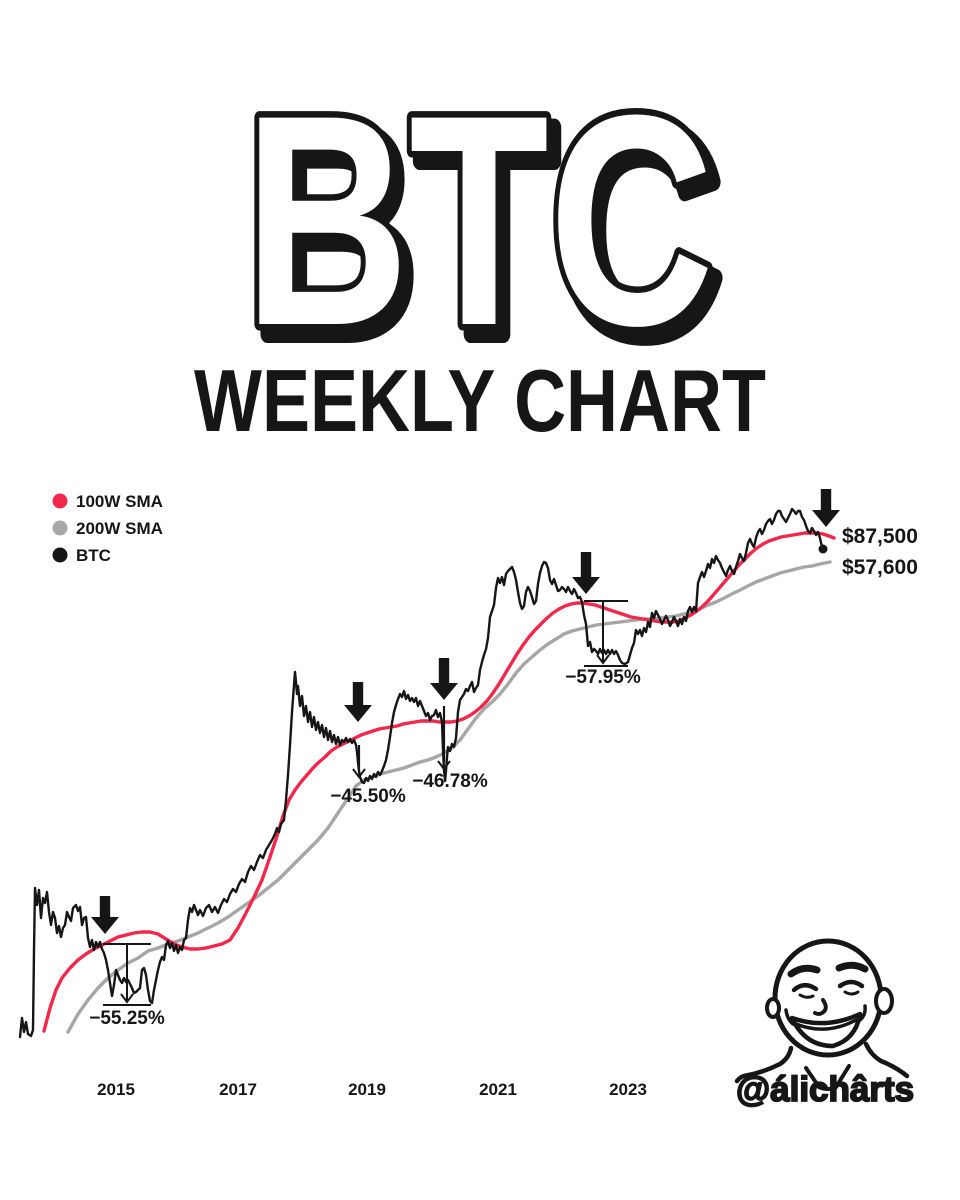  I want to click on face-collar-right, so click(842, 1076).